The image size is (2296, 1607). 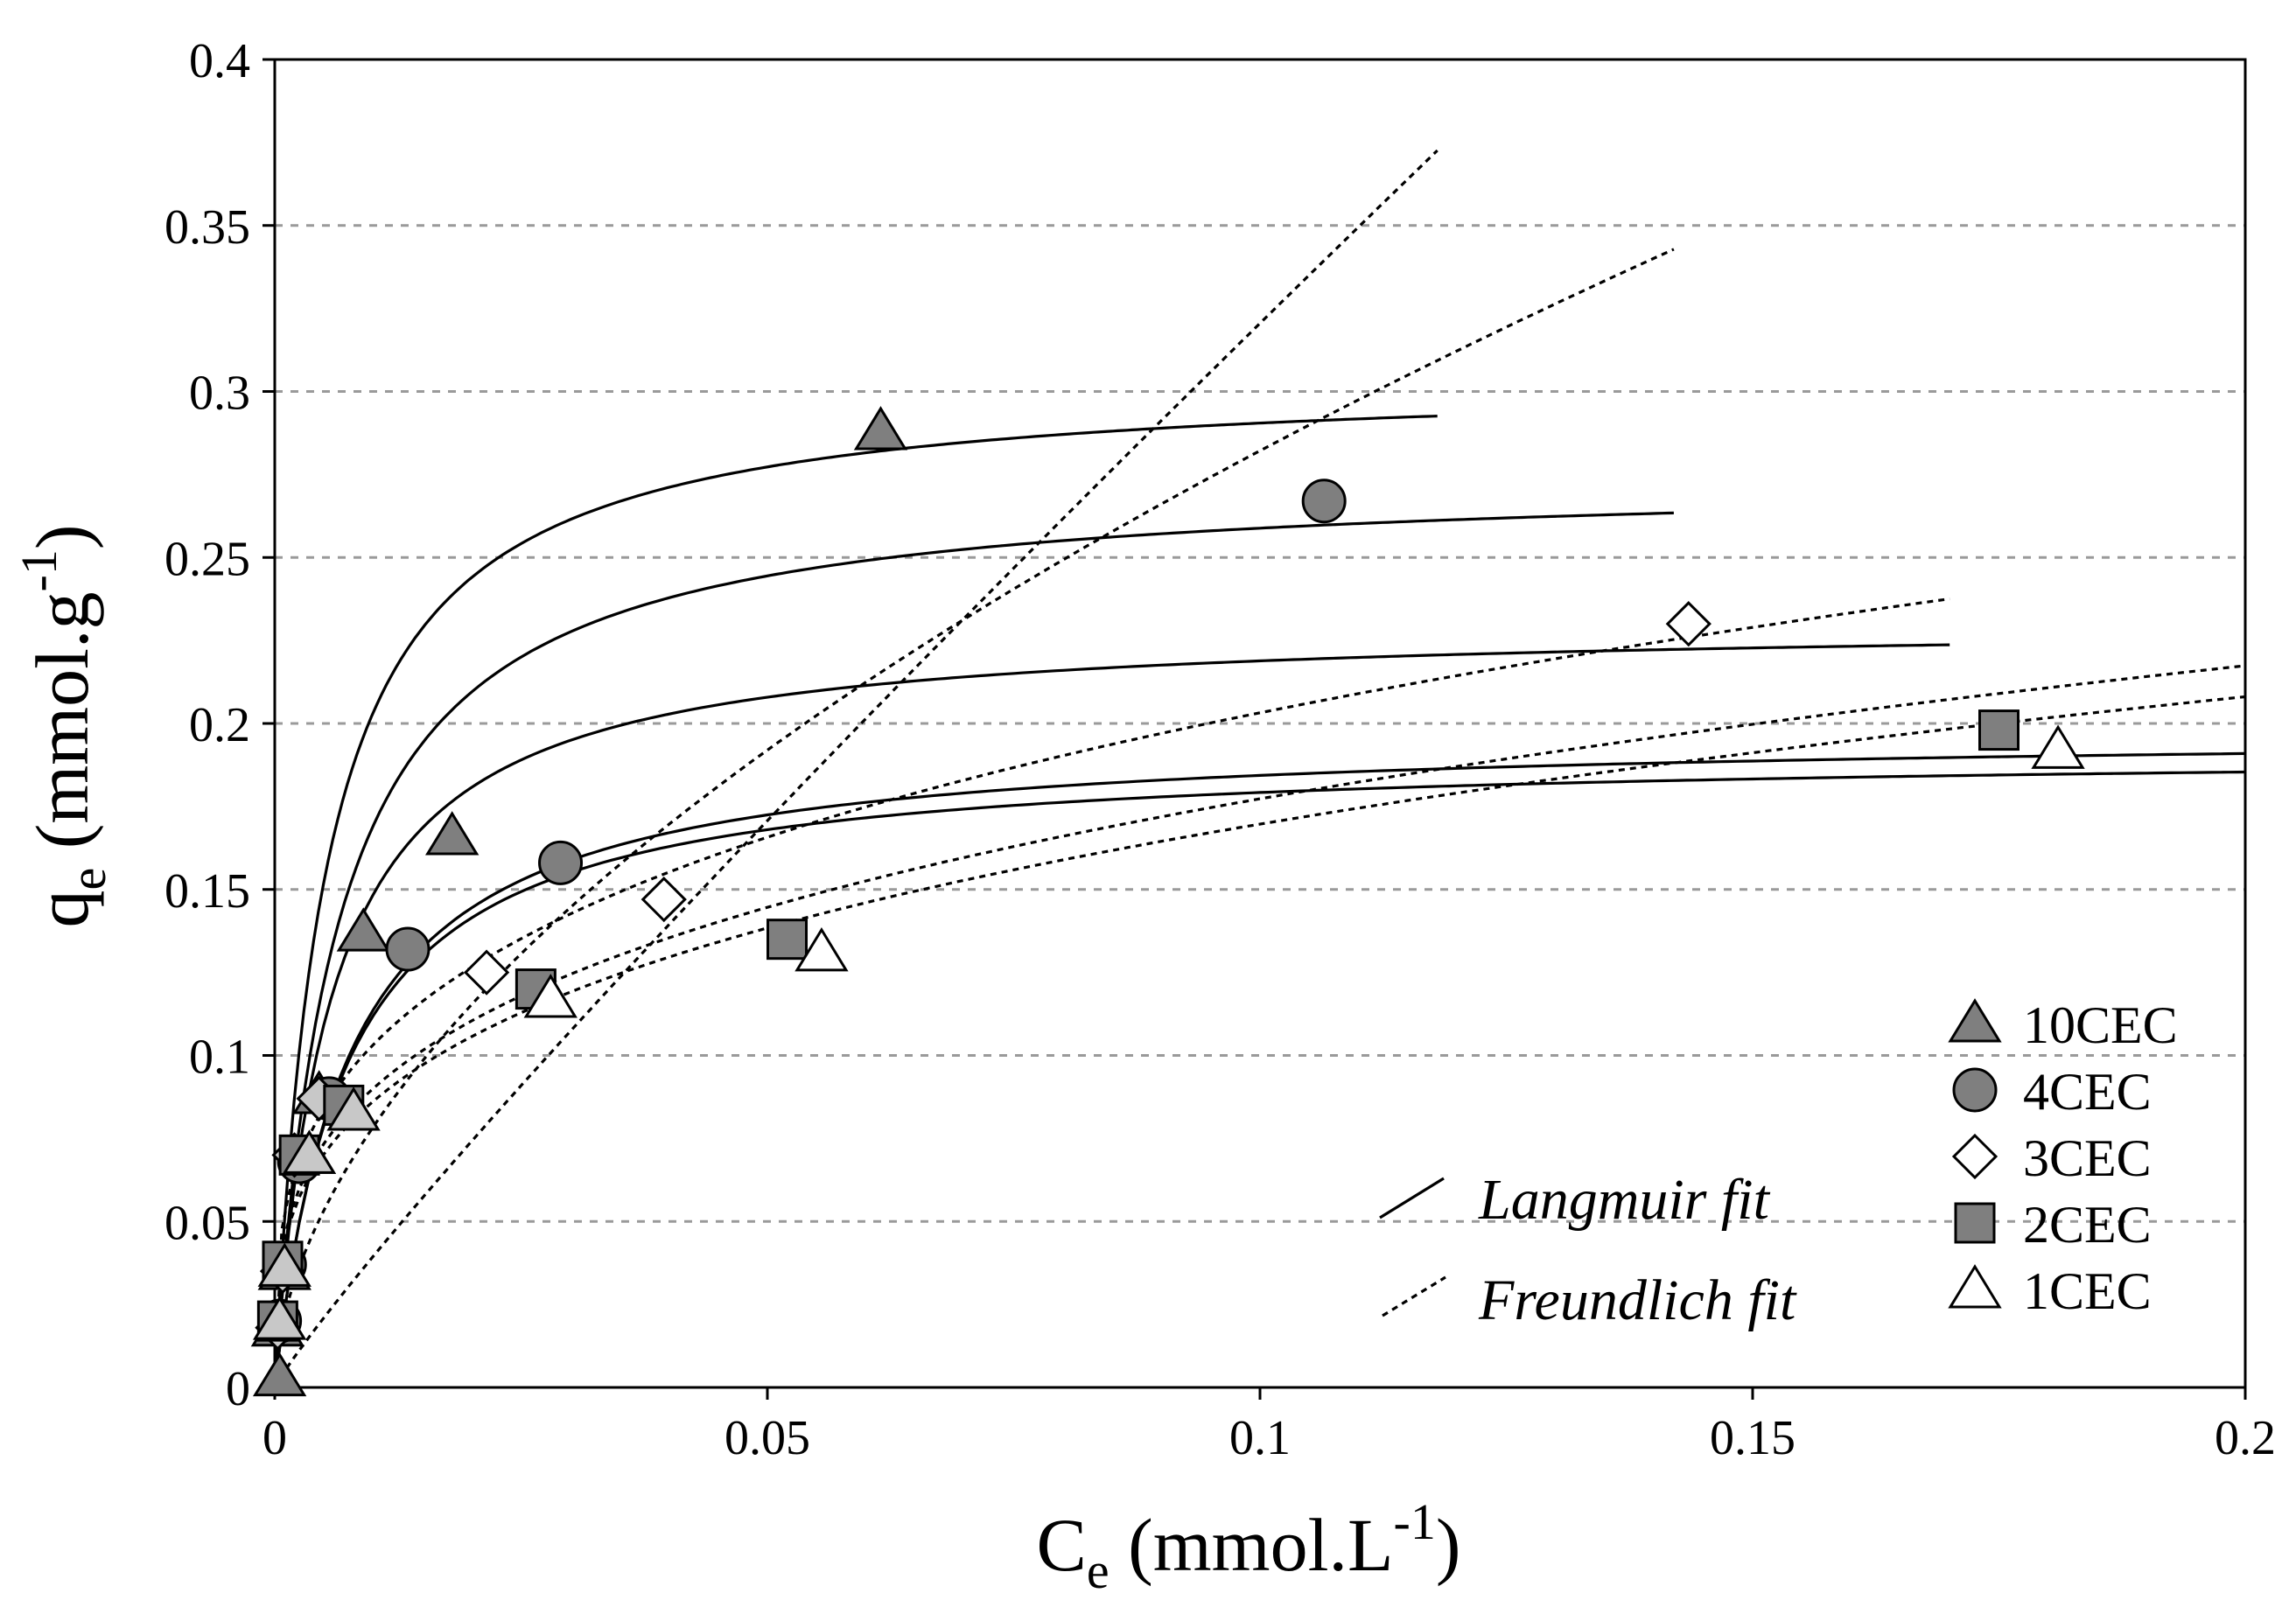 I want to click on legend-marker-10cec, so click(x=1975, y=1020).